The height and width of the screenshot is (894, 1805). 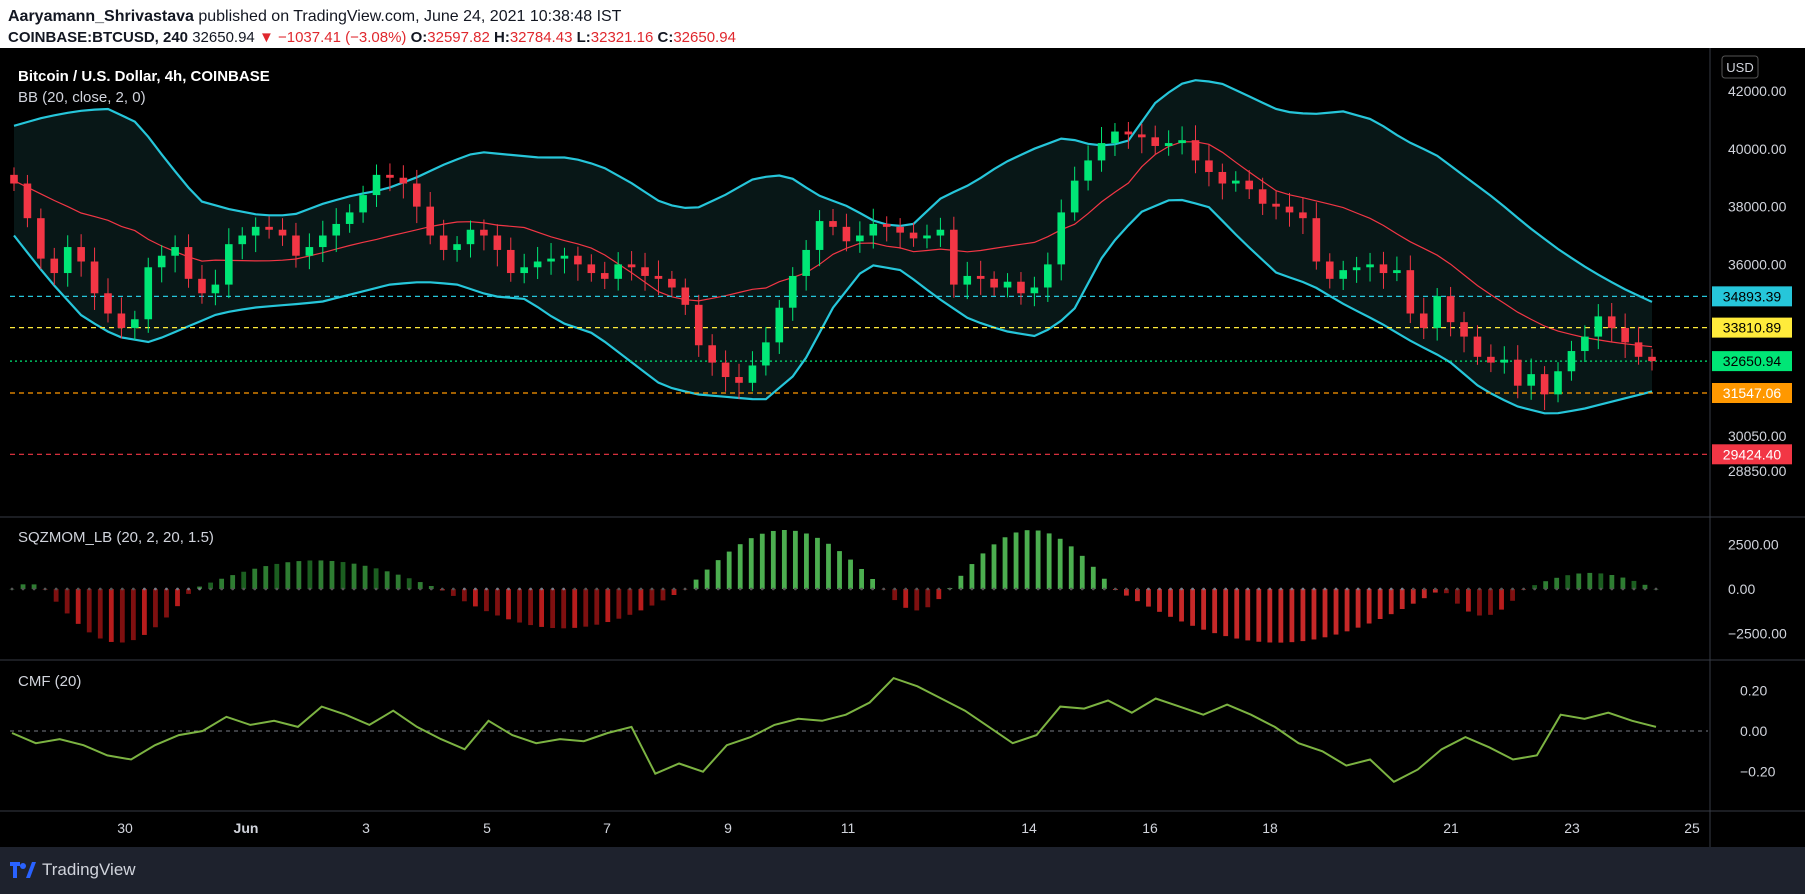 I want to click on price-level-label: 29424.40, so click(x=1752, y=454).